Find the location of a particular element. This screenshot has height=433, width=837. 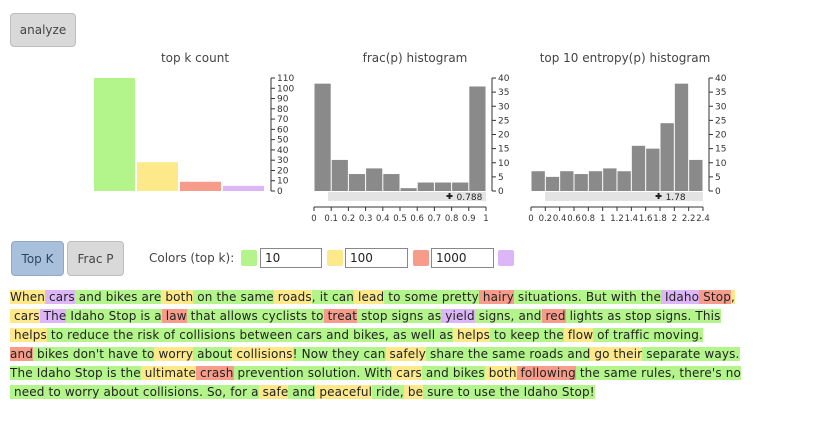

token: is is located at coordinates (143, 316).